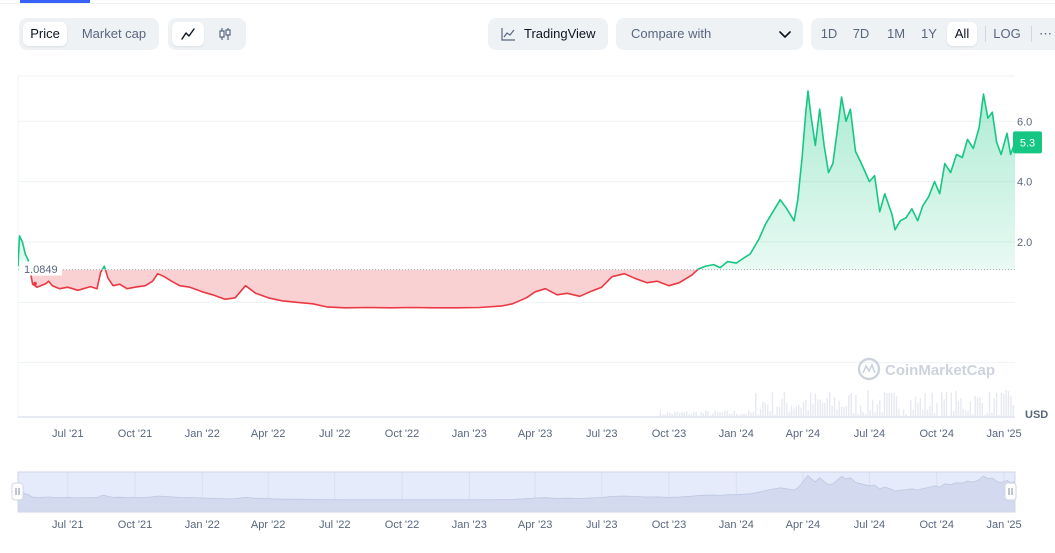  What do you see at coordinates (202, 525) in the screenshot?
I see `navigator-x-tick-label: Jan '22` at bounding box center [202, 525].